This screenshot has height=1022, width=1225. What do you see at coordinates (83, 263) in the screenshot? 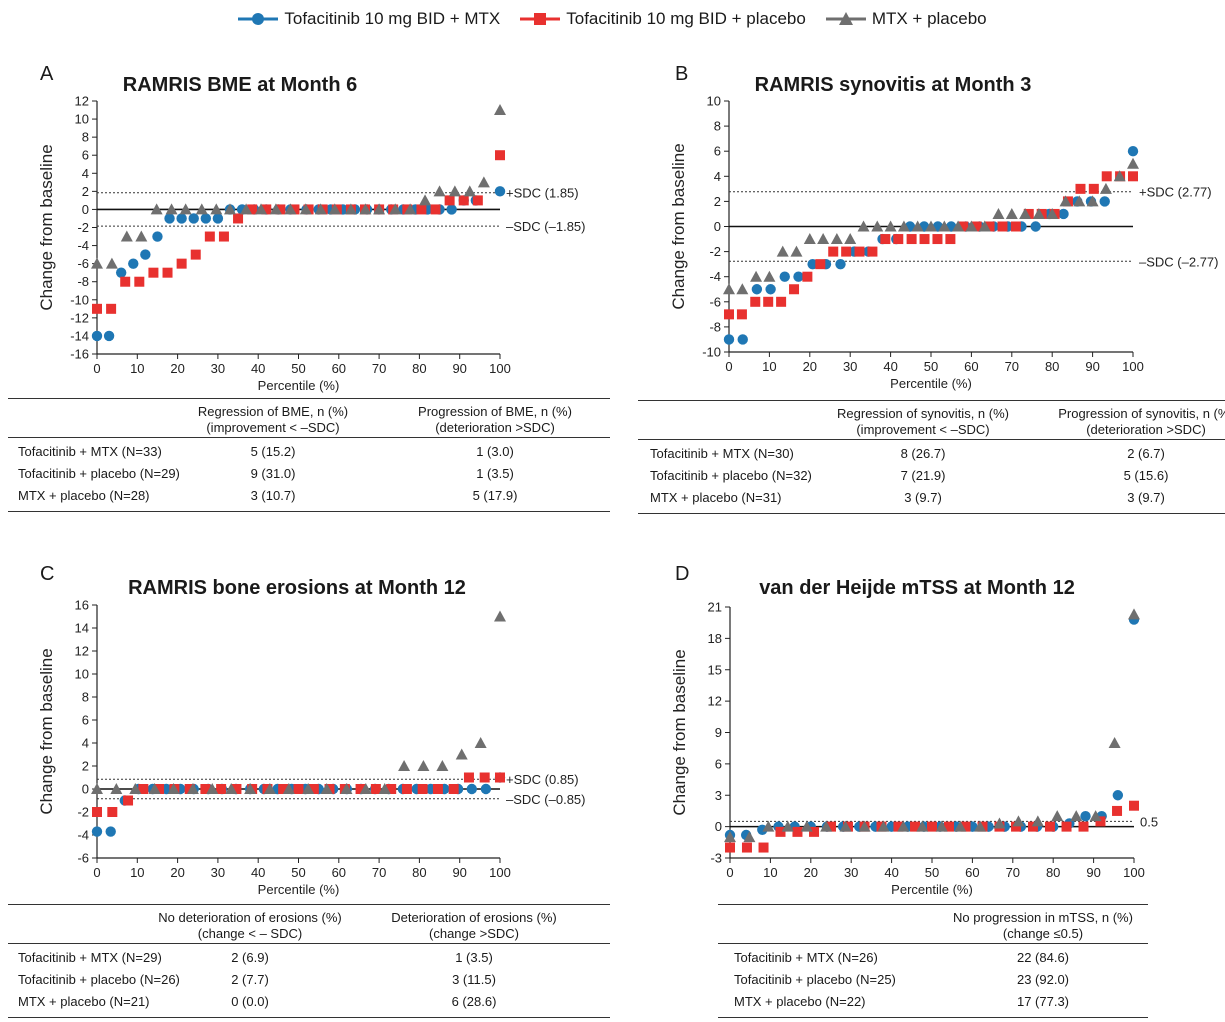
I see `y-tick-label: -6` at bounding box center [83, 263].